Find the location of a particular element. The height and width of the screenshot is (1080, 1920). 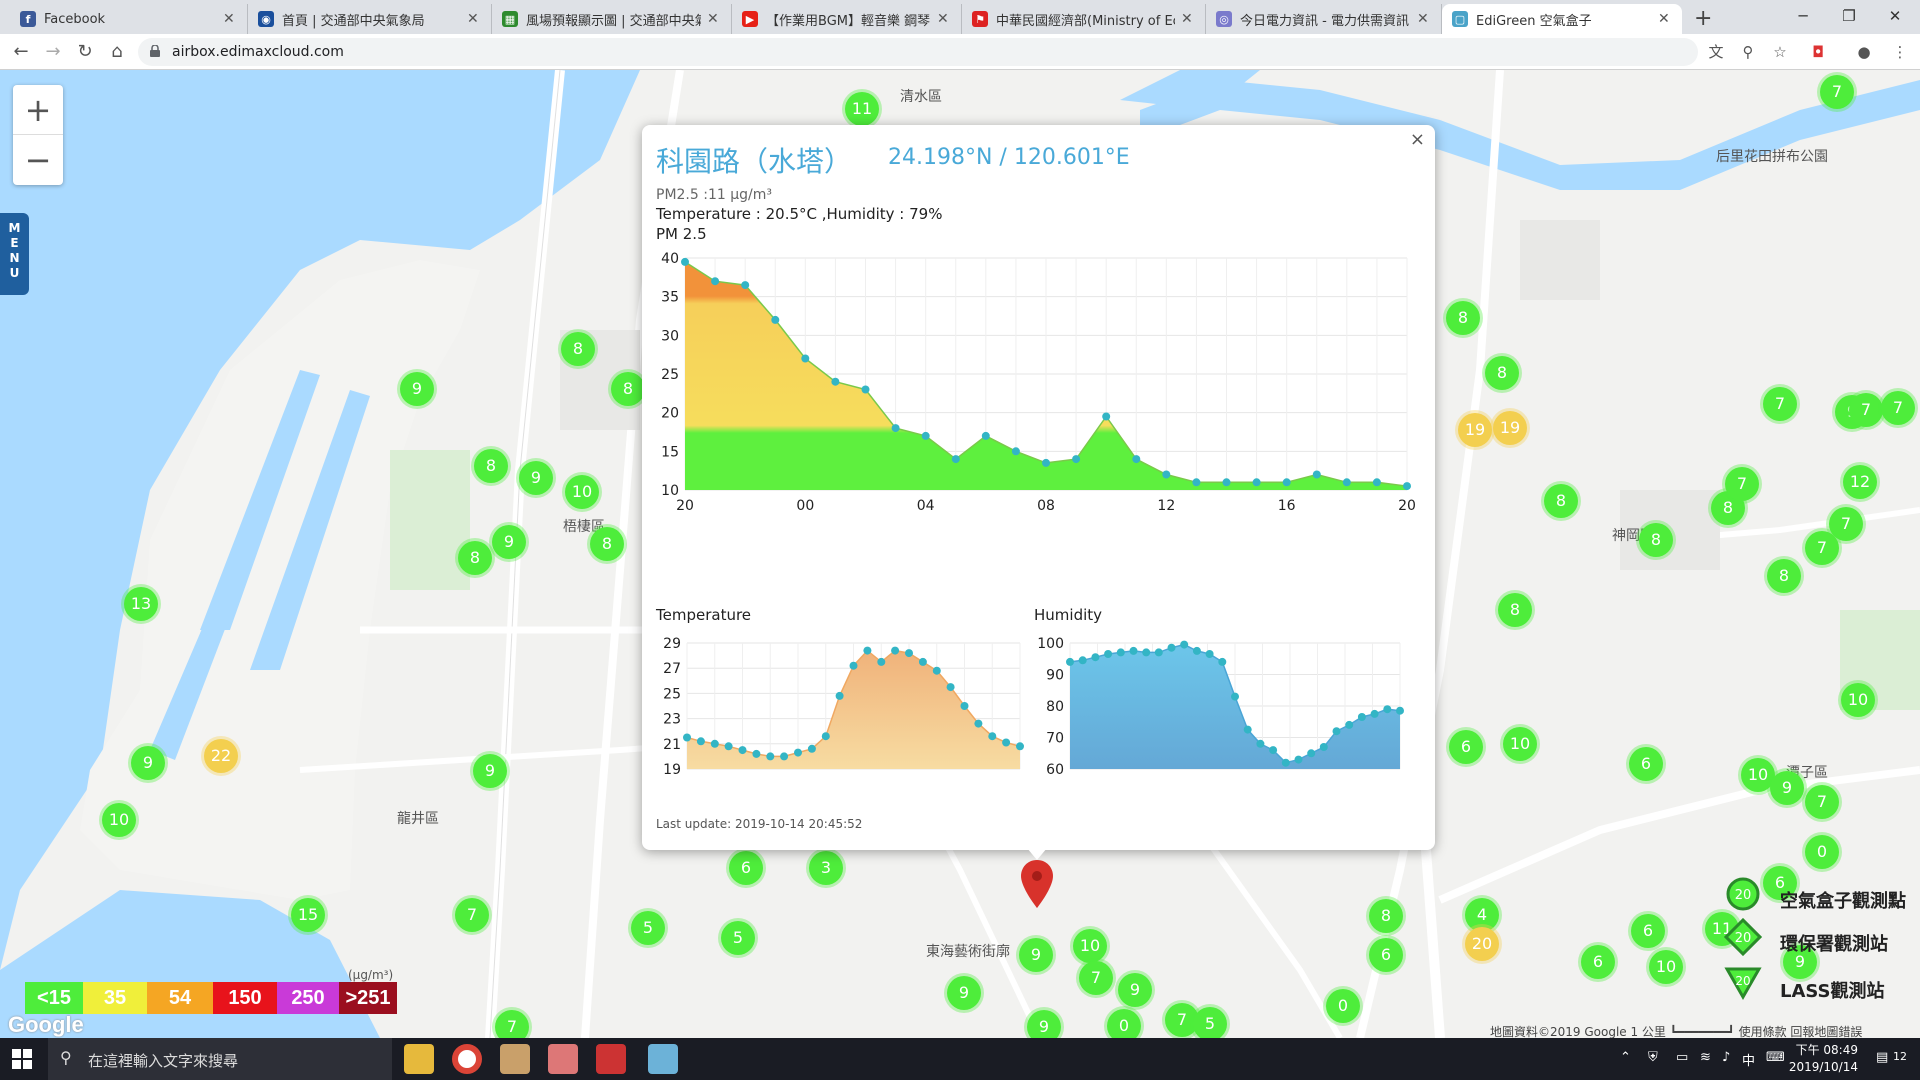

airbox-marker: 3 is located at coordinates (826, 868).